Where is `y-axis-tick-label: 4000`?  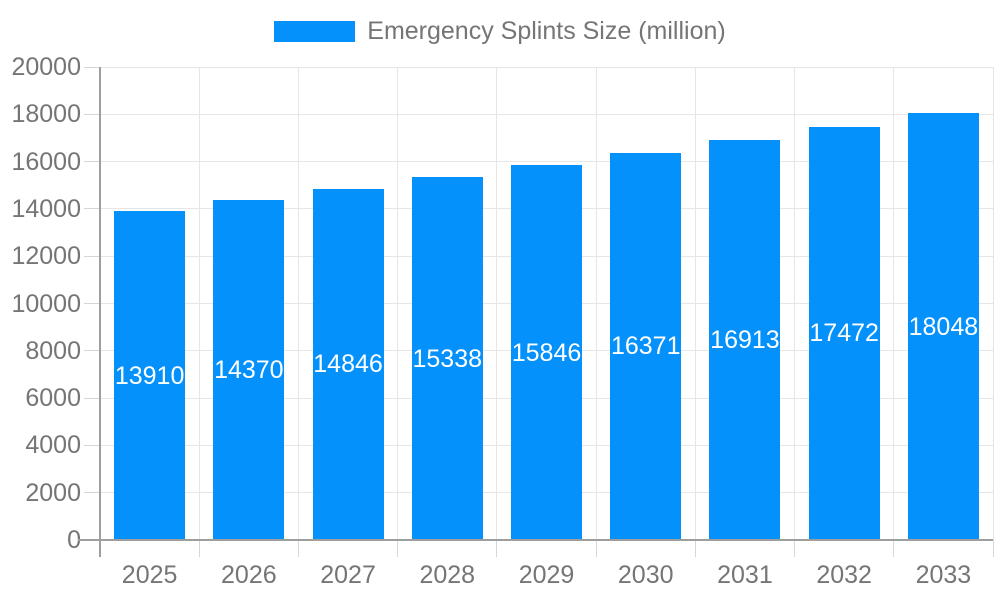
y-axis-tick-label: 4000 is located at coordinates (53, 445).